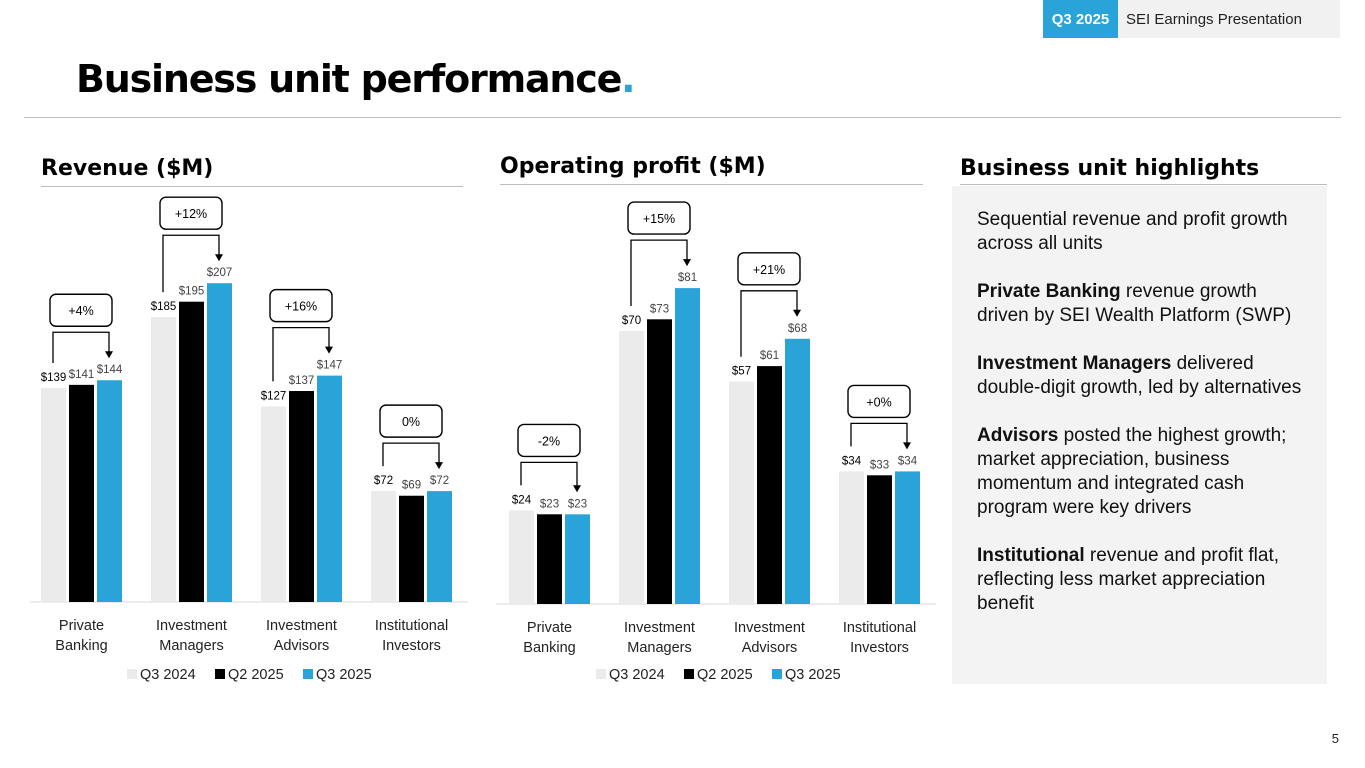 The image size is (1365, 768). Describe the element at coordinates (637, 675) in the screenshot. I see `legend-label: Q3 2024` at that location.